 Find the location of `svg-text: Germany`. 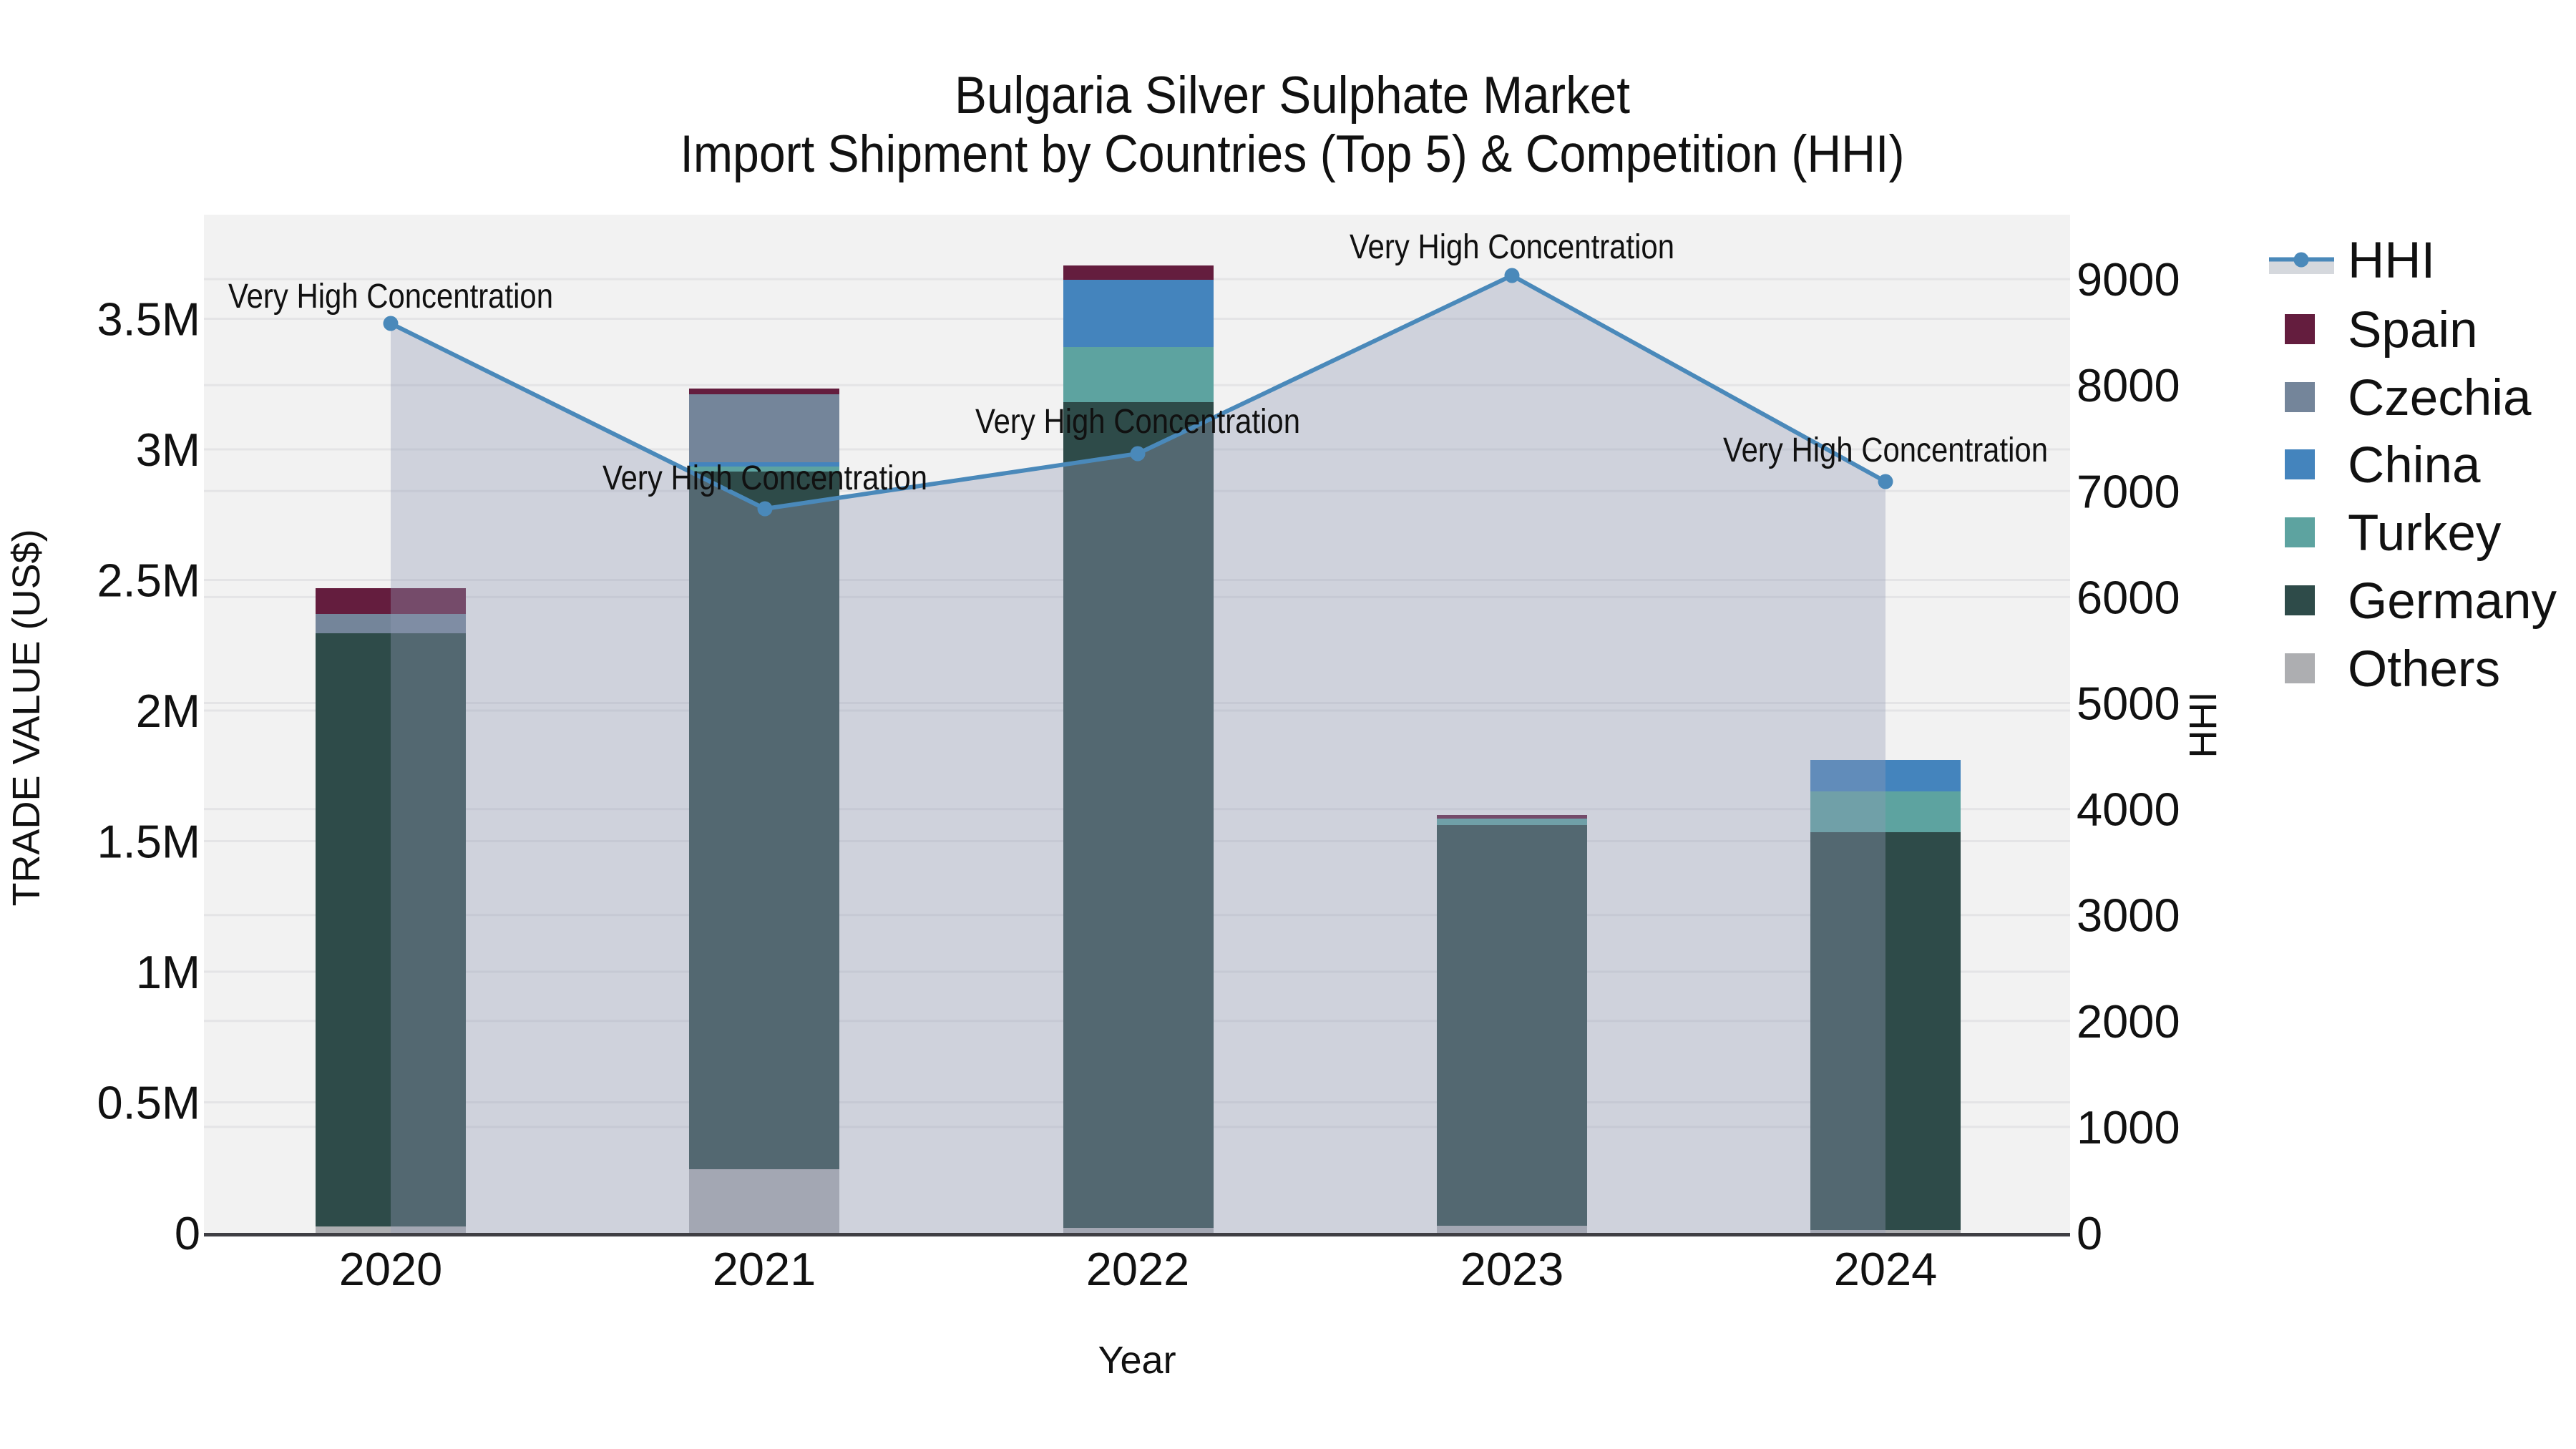

svg-text: Germany is located at coordinates (2452, 601).